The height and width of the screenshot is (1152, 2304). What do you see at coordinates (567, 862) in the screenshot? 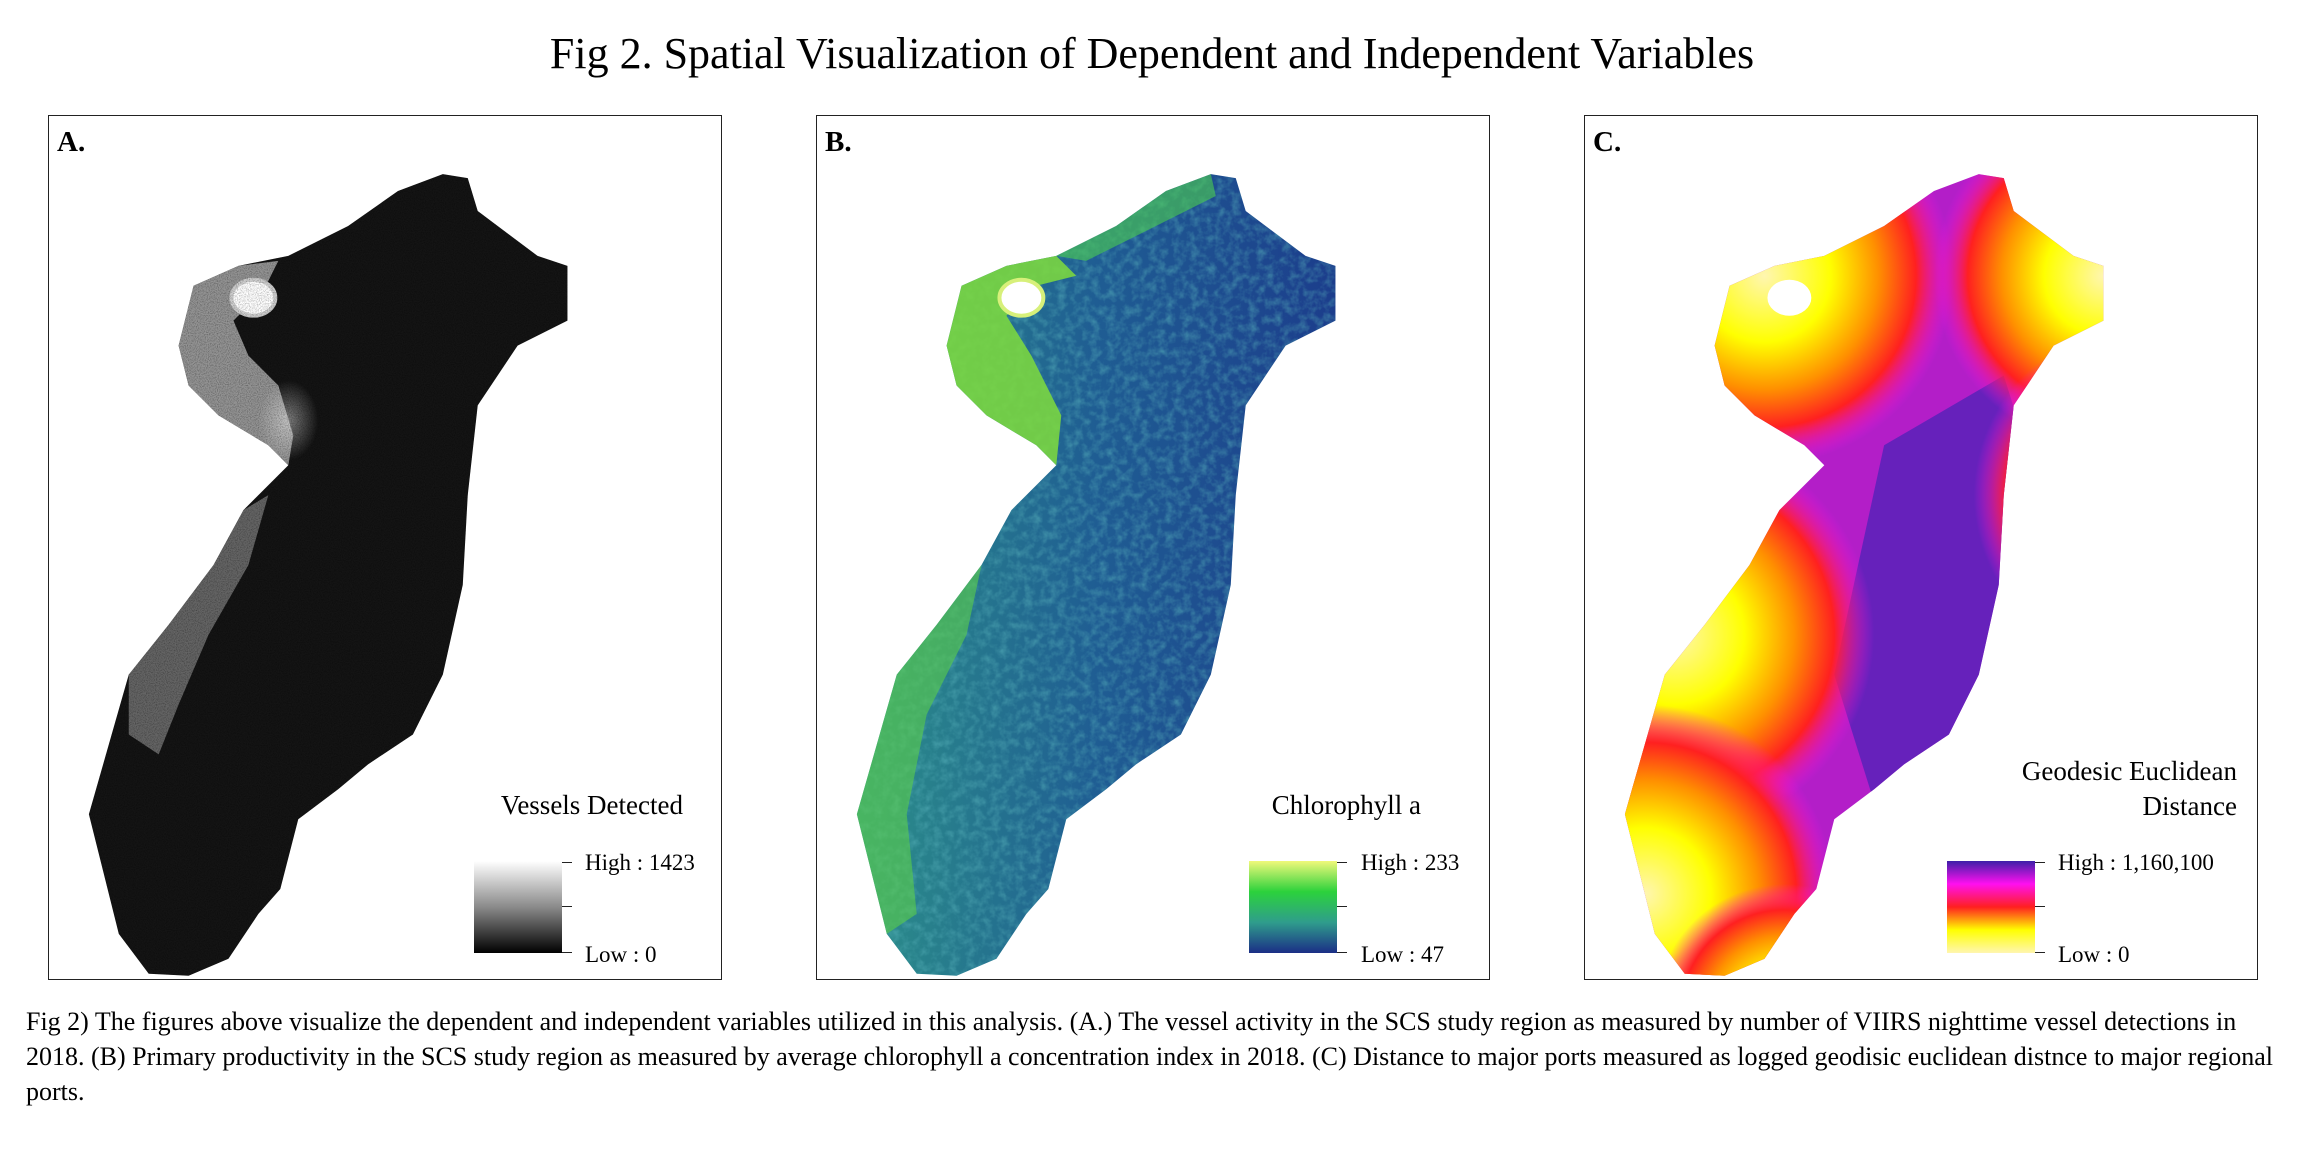
I see `panel-a-high-tick` at bounding box center [567, 862].